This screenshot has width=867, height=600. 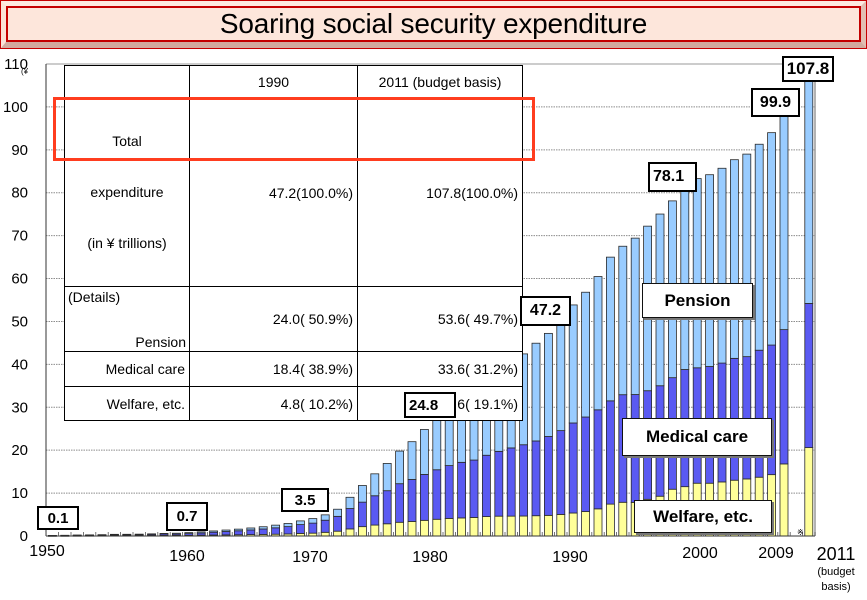 I want to click on bar-1991-welfare-etc, so click(x=561, y=525).